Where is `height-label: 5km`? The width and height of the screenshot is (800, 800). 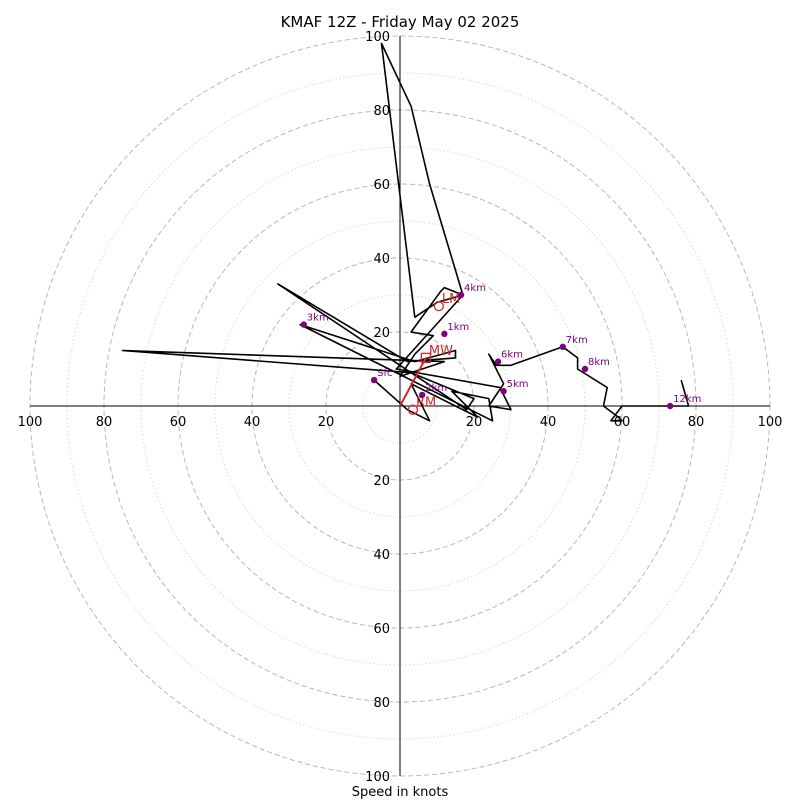 height-label: 5km is located at coordinates (518, 384).